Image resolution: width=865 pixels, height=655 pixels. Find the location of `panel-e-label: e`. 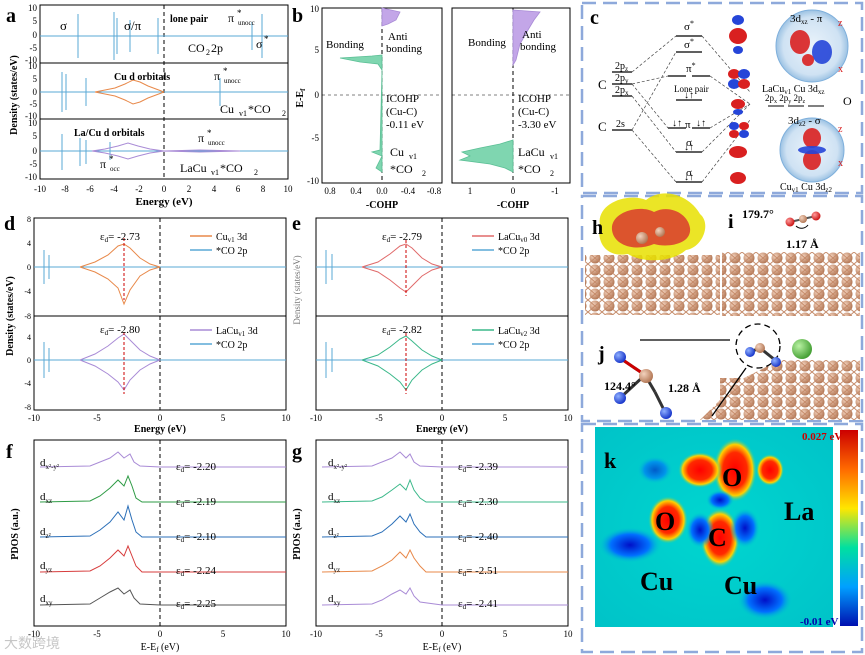

panel-e-label: e is located at coordinates (296, 224).